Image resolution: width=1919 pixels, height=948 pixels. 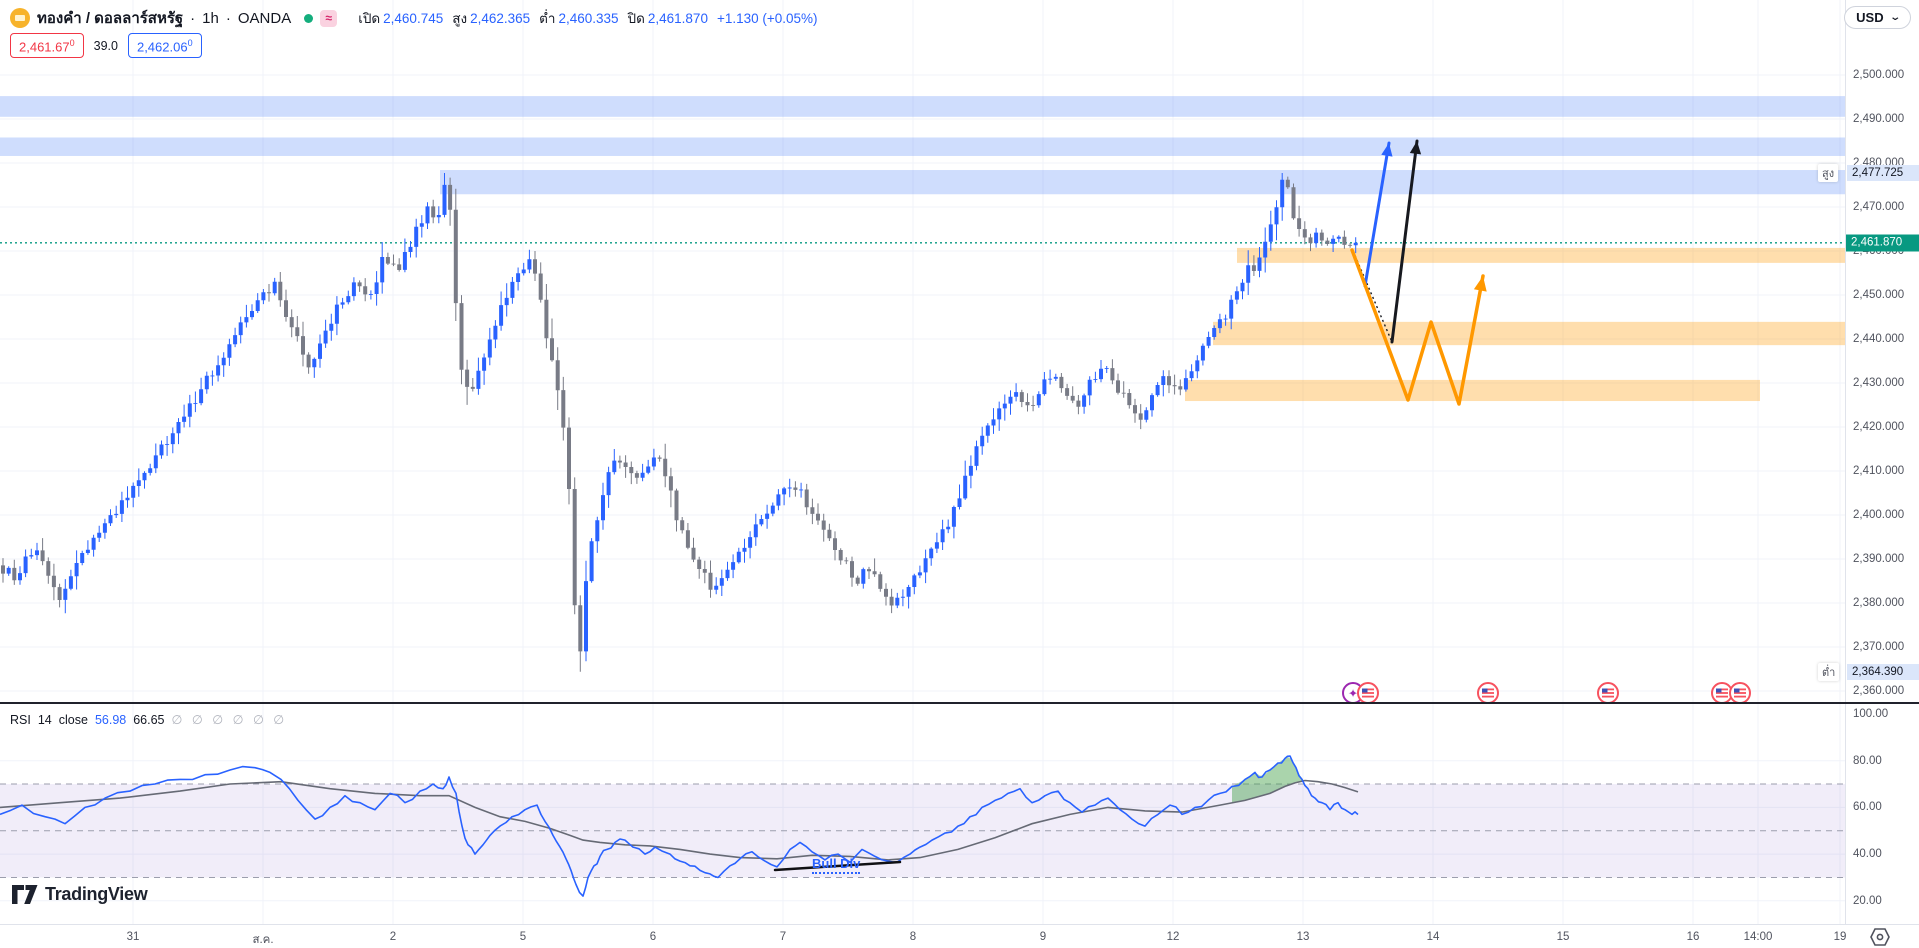 I want to click on open-value: 2,460.745, so click(x=413, y=18).